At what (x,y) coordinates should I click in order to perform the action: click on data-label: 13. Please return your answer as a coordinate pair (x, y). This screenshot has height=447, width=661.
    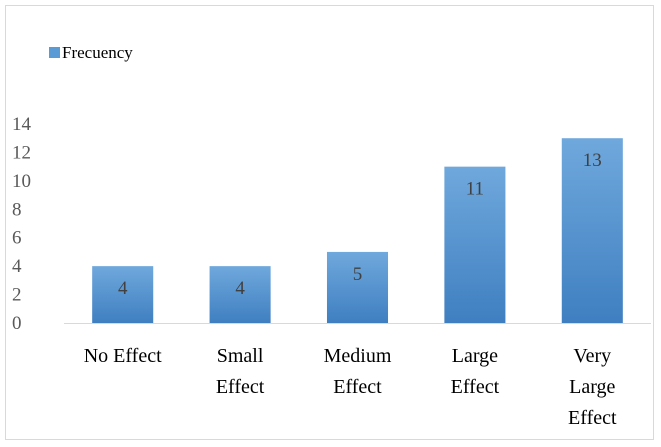
    Looking at the image, I should click on (592, 160).